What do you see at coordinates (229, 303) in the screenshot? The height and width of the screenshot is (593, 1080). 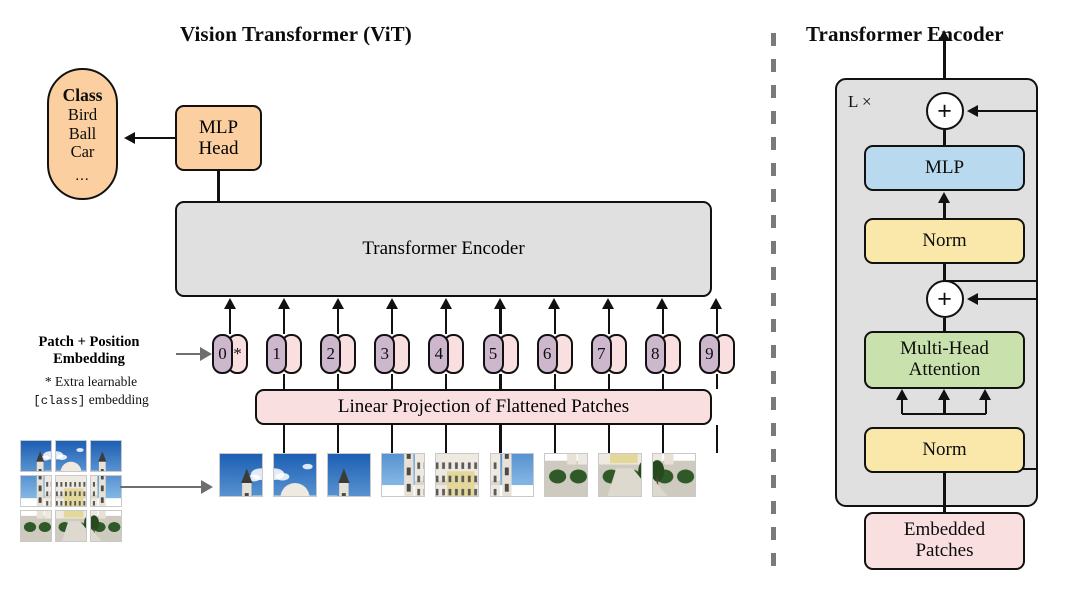 I see `token-0-to-encoder-arrowhead` at bounding box center [229, 303].